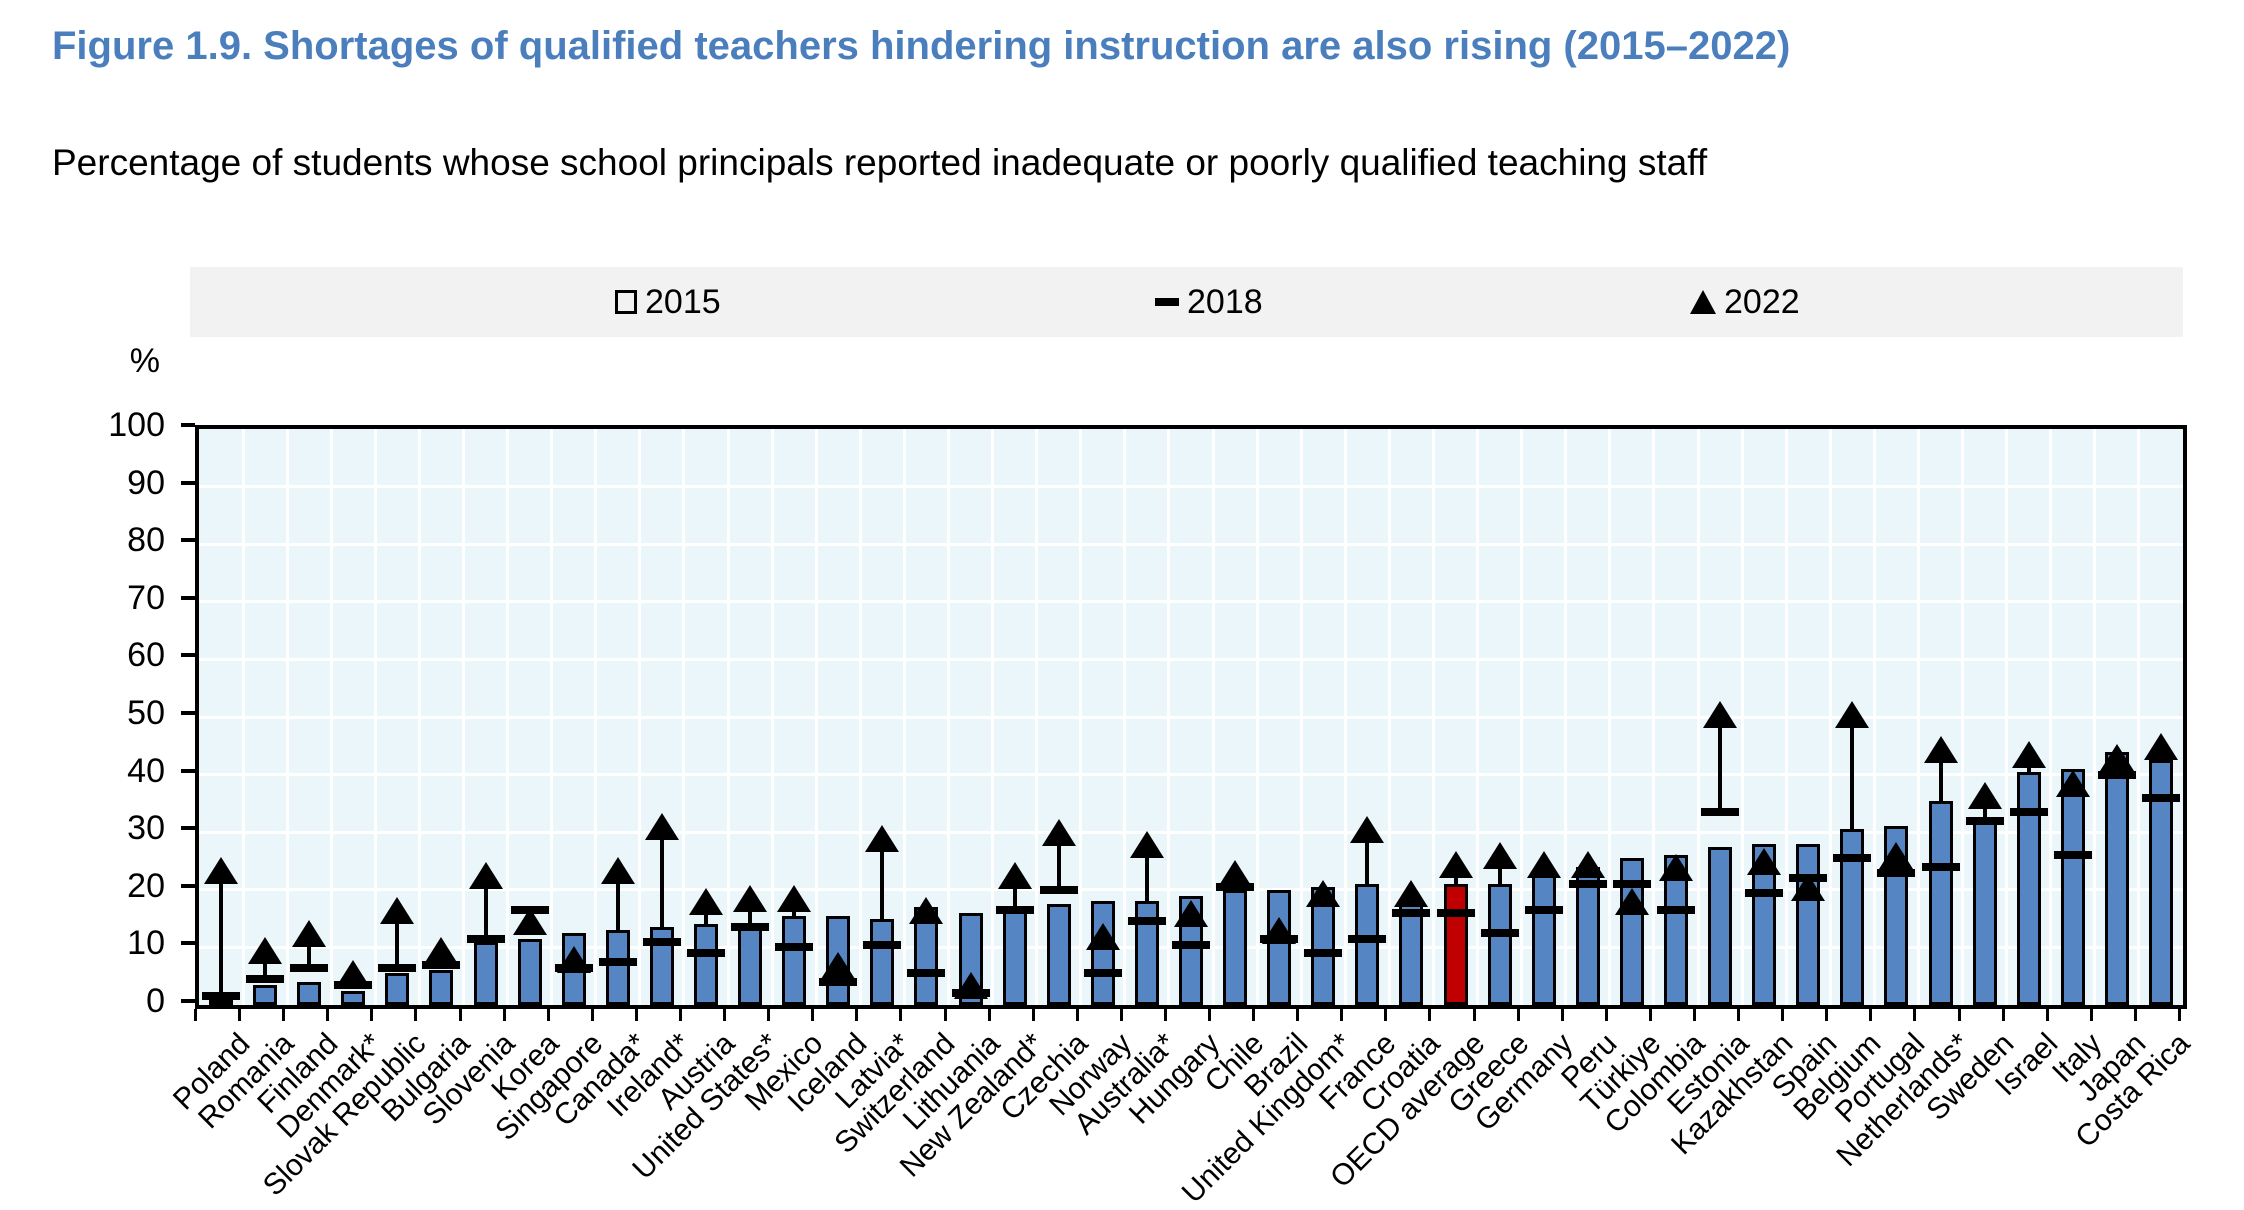 The height and width of the screenshot is (1210, 2244). Describe the element at coordinates (1745, 302) in the screenshot. I see `legend-item-2022: 2022` at that location.